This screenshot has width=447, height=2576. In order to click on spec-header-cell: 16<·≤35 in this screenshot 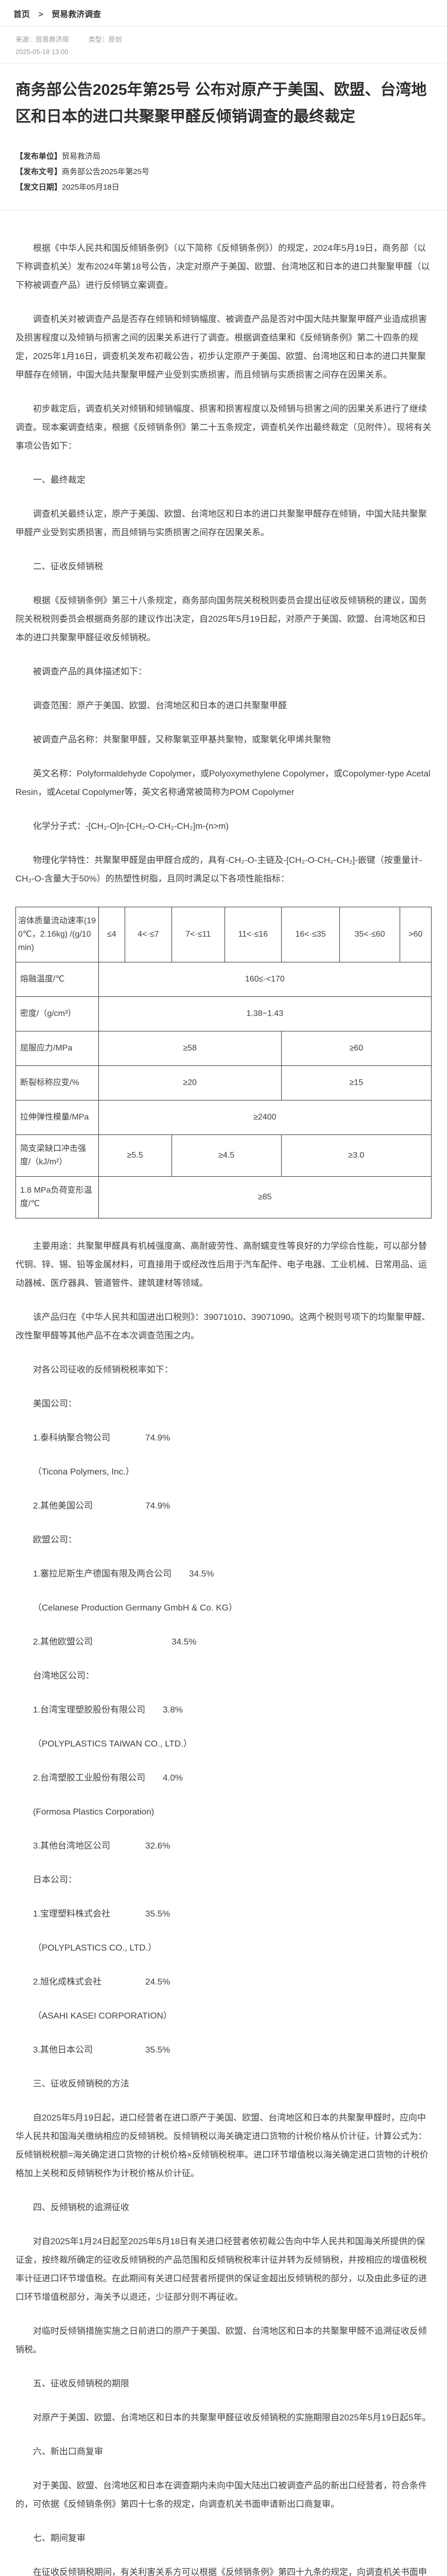, I will do `click(310, 934)`.